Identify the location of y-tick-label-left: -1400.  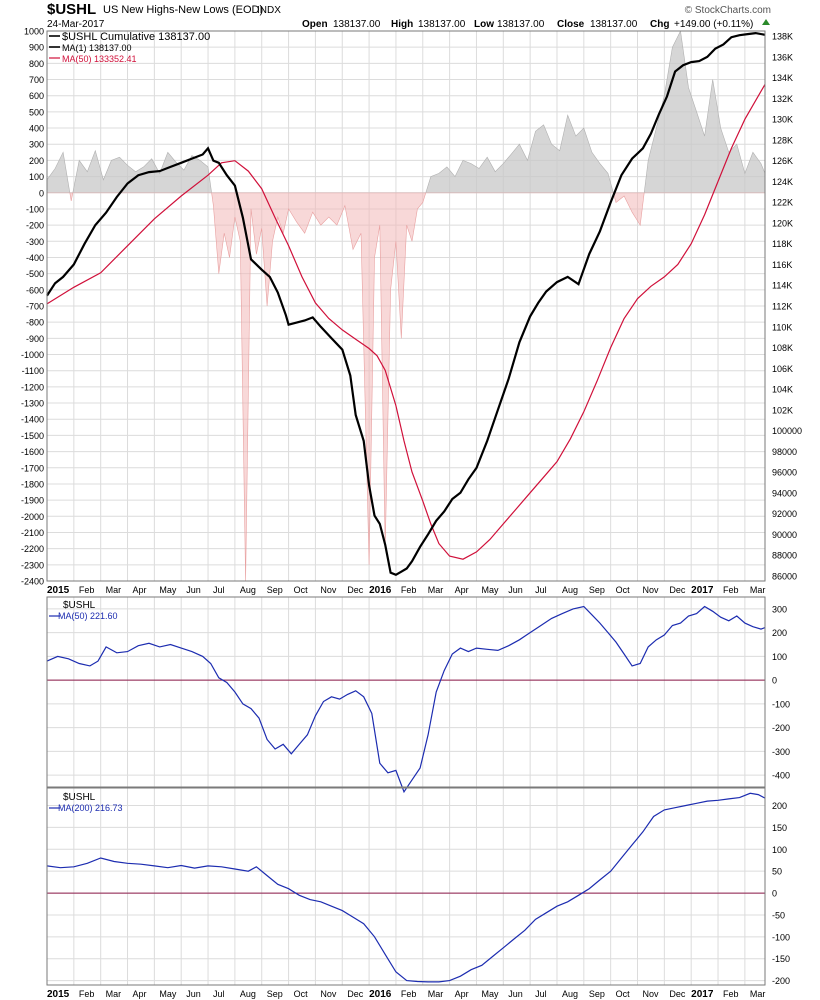
(32, 420).